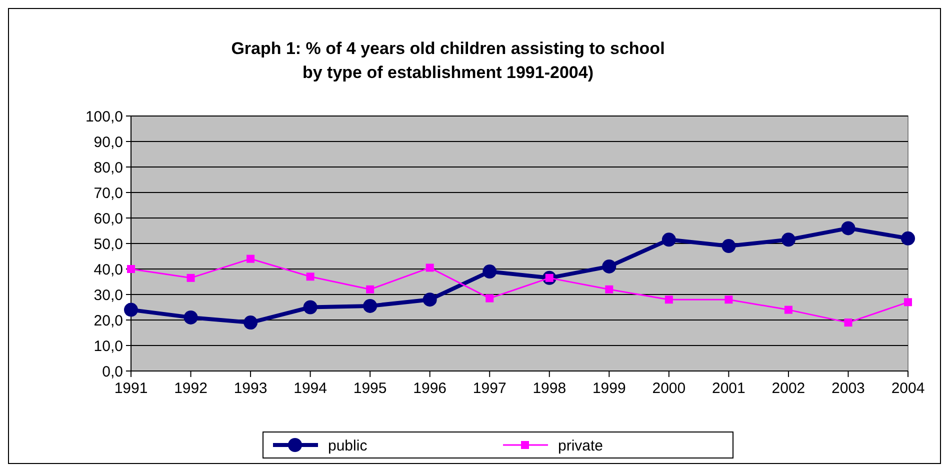 Image resolution: width=949 pixels, height=472 pixels. What do you see at coordinates (848, 388) in the screenshot?
I see `x-tick-label: 2003` at bounding box center [848, 388].